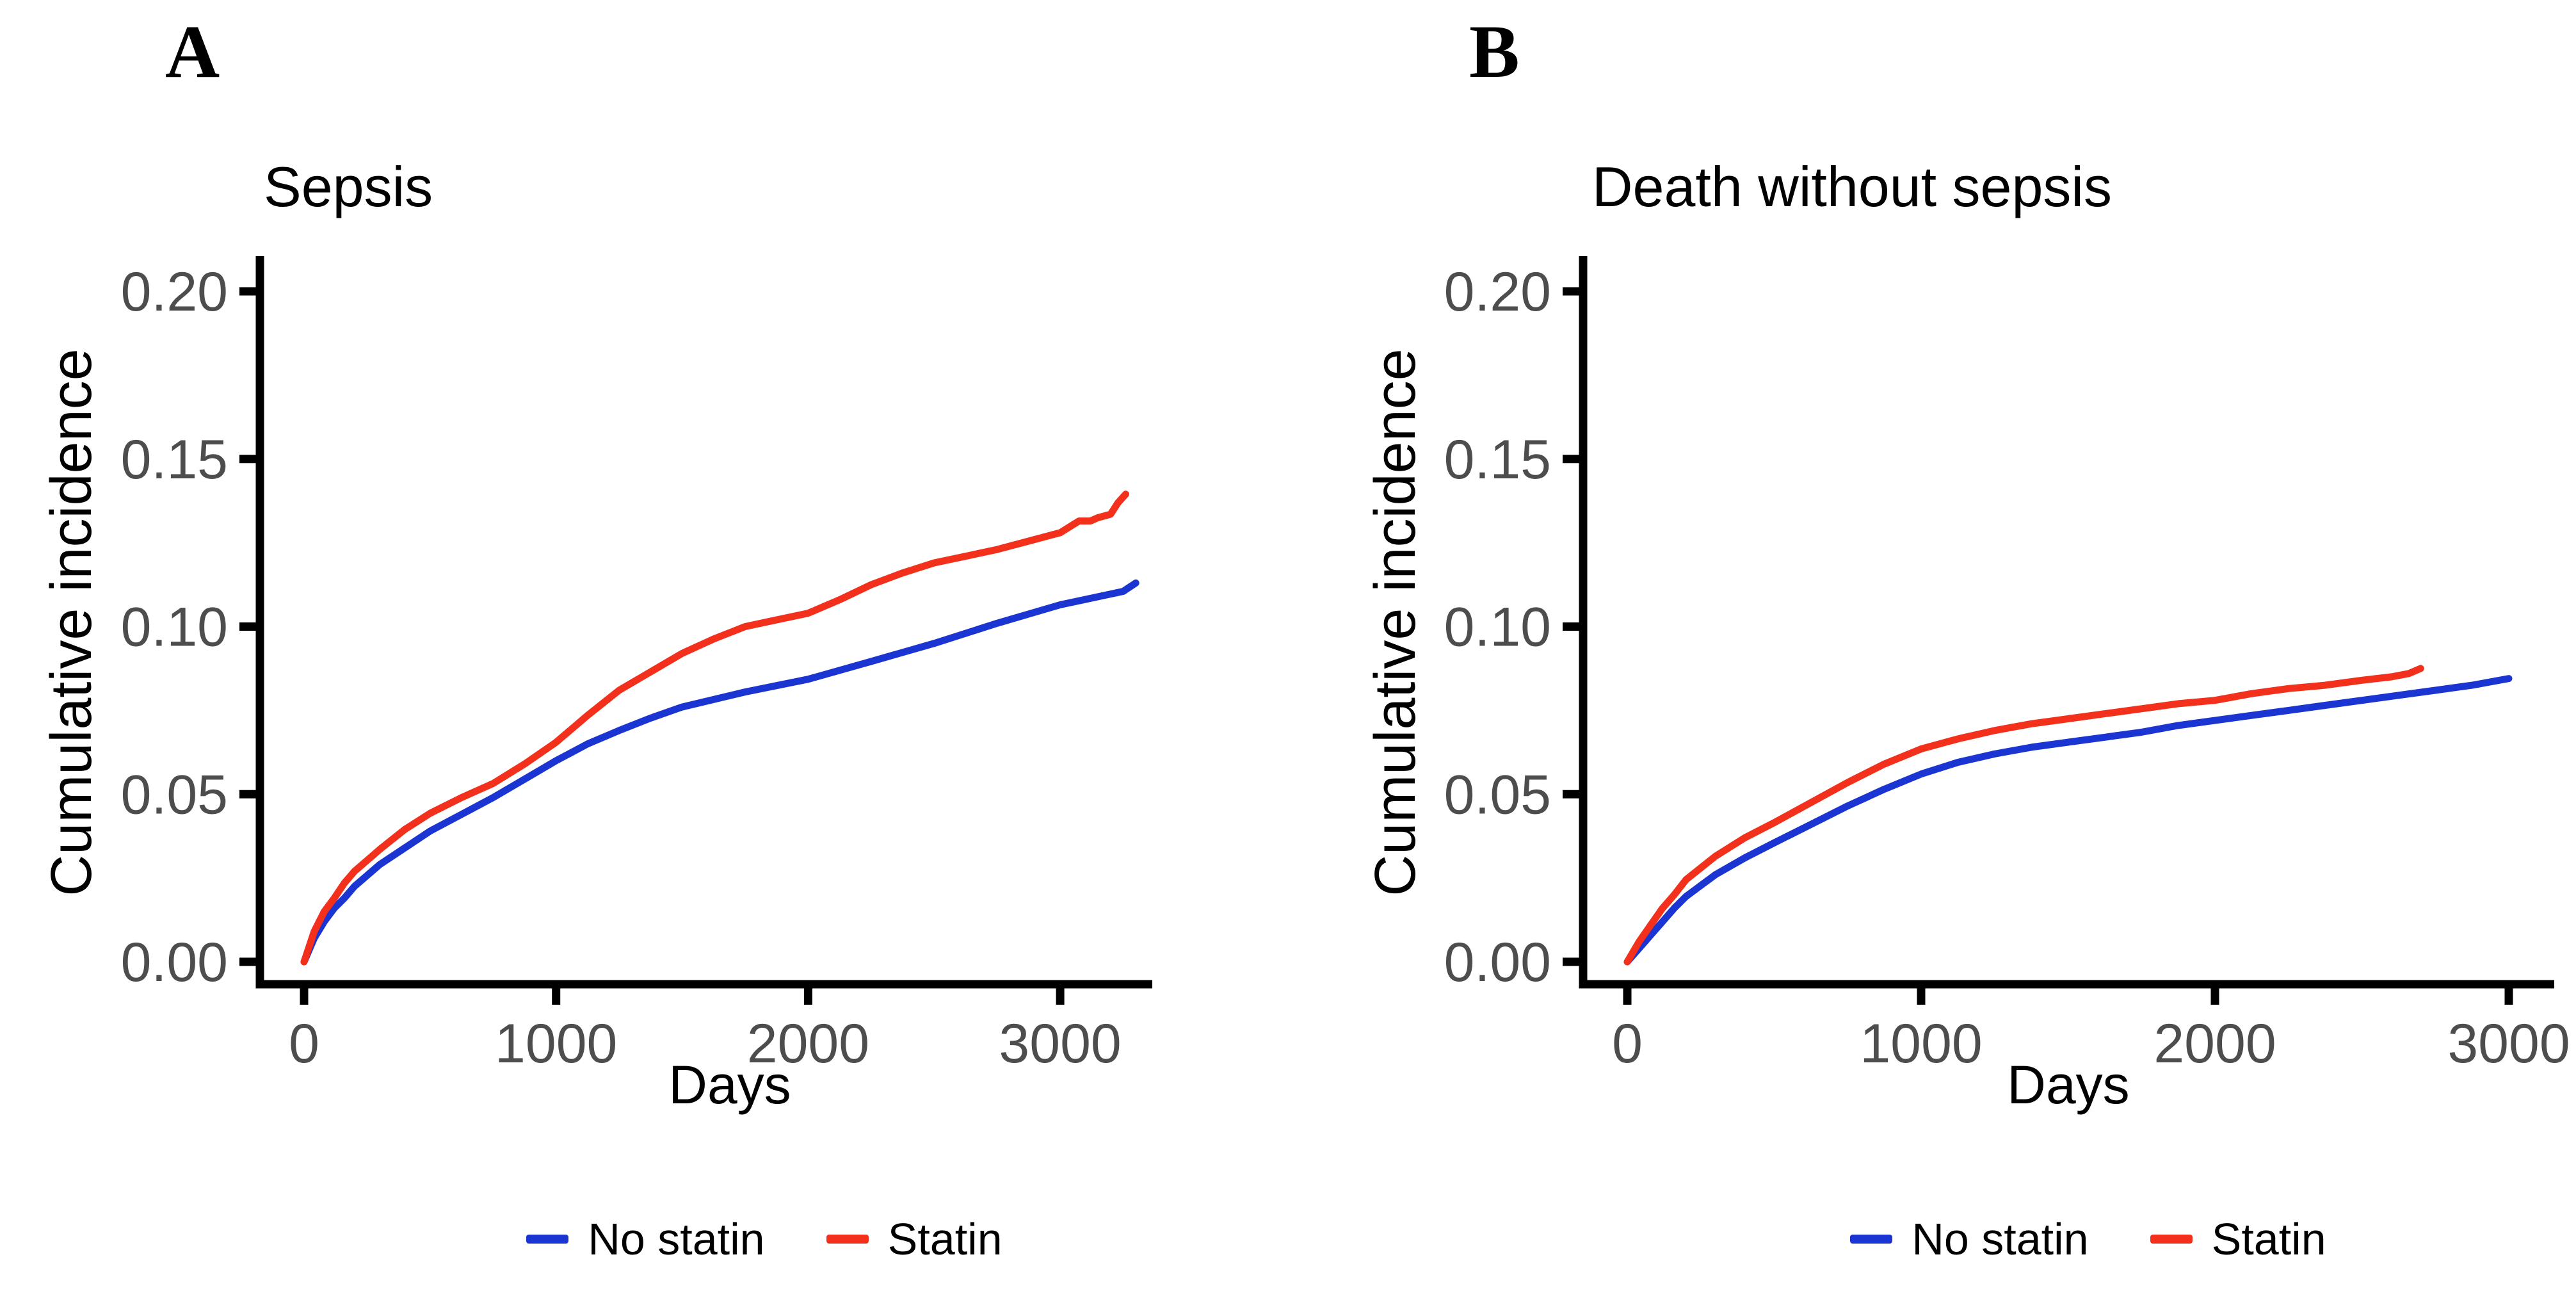  I want to click on panel-a-y-tick-label: 0.15, so click(174, 460).